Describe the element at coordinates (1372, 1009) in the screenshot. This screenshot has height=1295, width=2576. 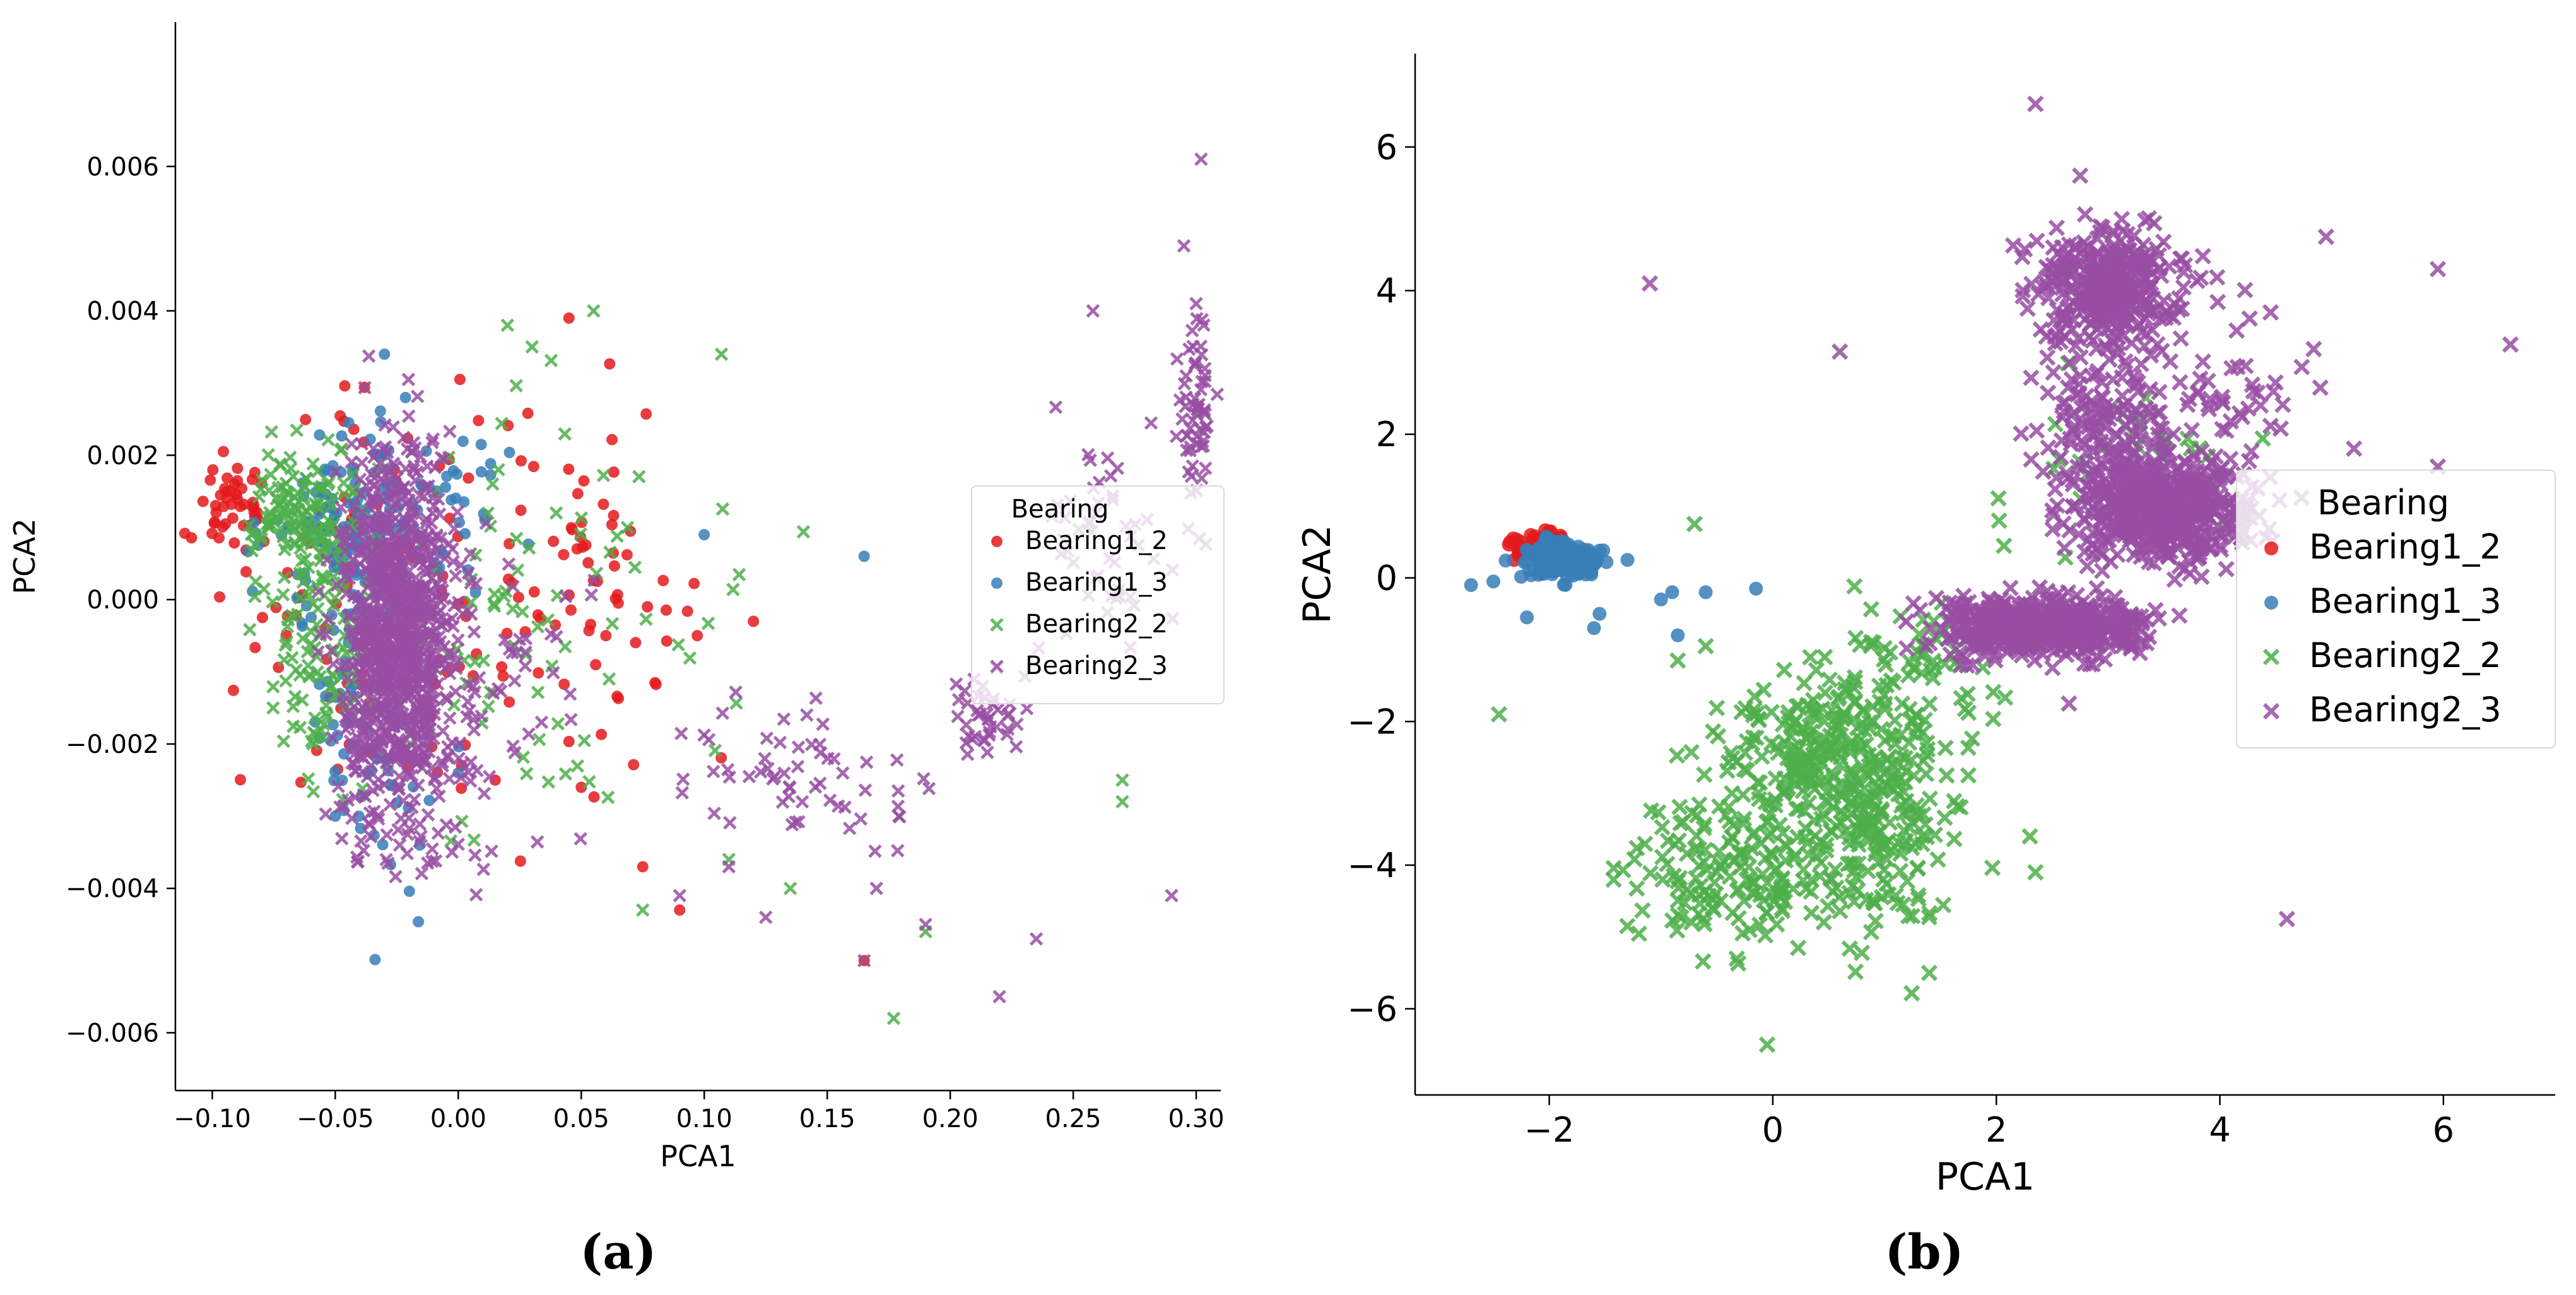
I see `y-tick-label: −6` at that location.